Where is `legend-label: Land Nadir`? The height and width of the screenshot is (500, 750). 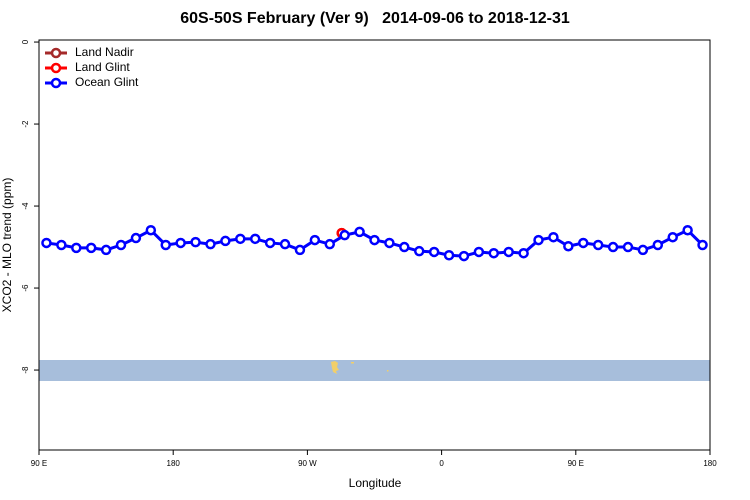
legend-label: Land Nadir is located at coordinates (104, 52).